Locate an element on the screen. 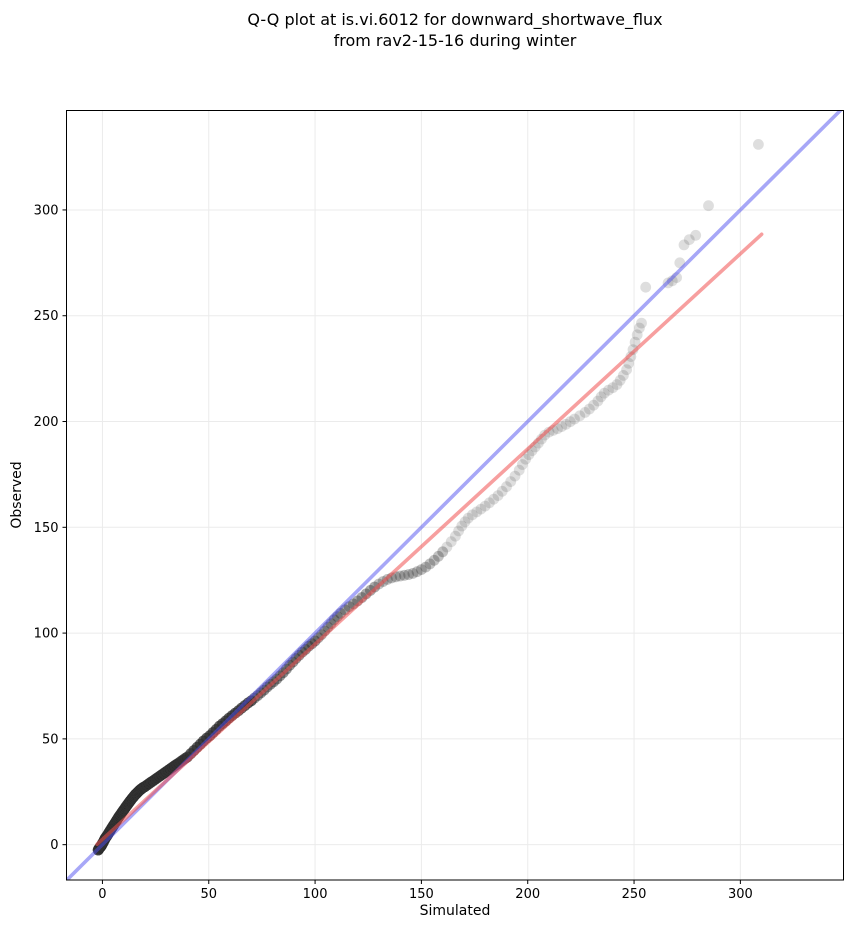  y-tick-label: 200 is located at coordinates (46, 422).